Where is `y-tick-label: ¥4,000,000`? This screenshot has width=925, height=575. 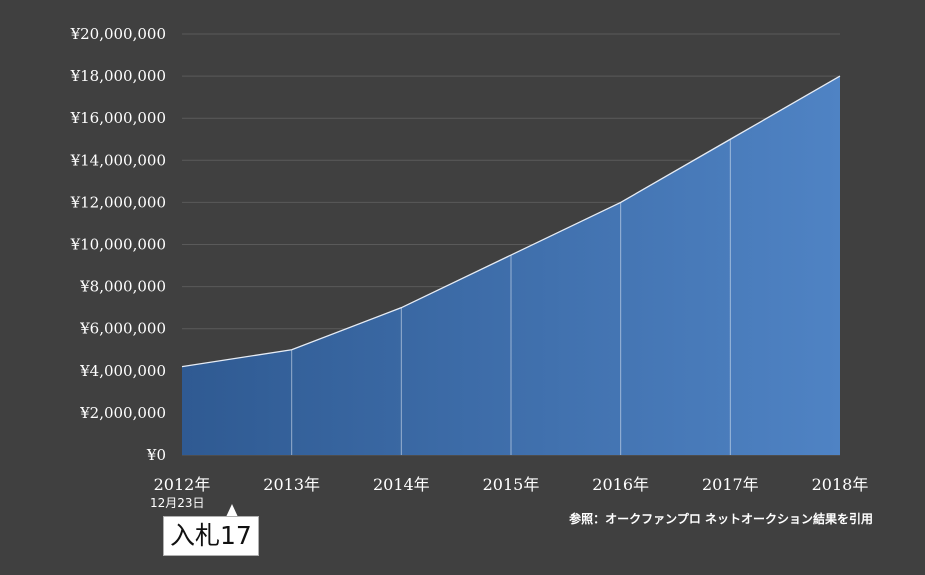 y-tick-label: ¥4,000,000 is located at coordinates (122, 371).